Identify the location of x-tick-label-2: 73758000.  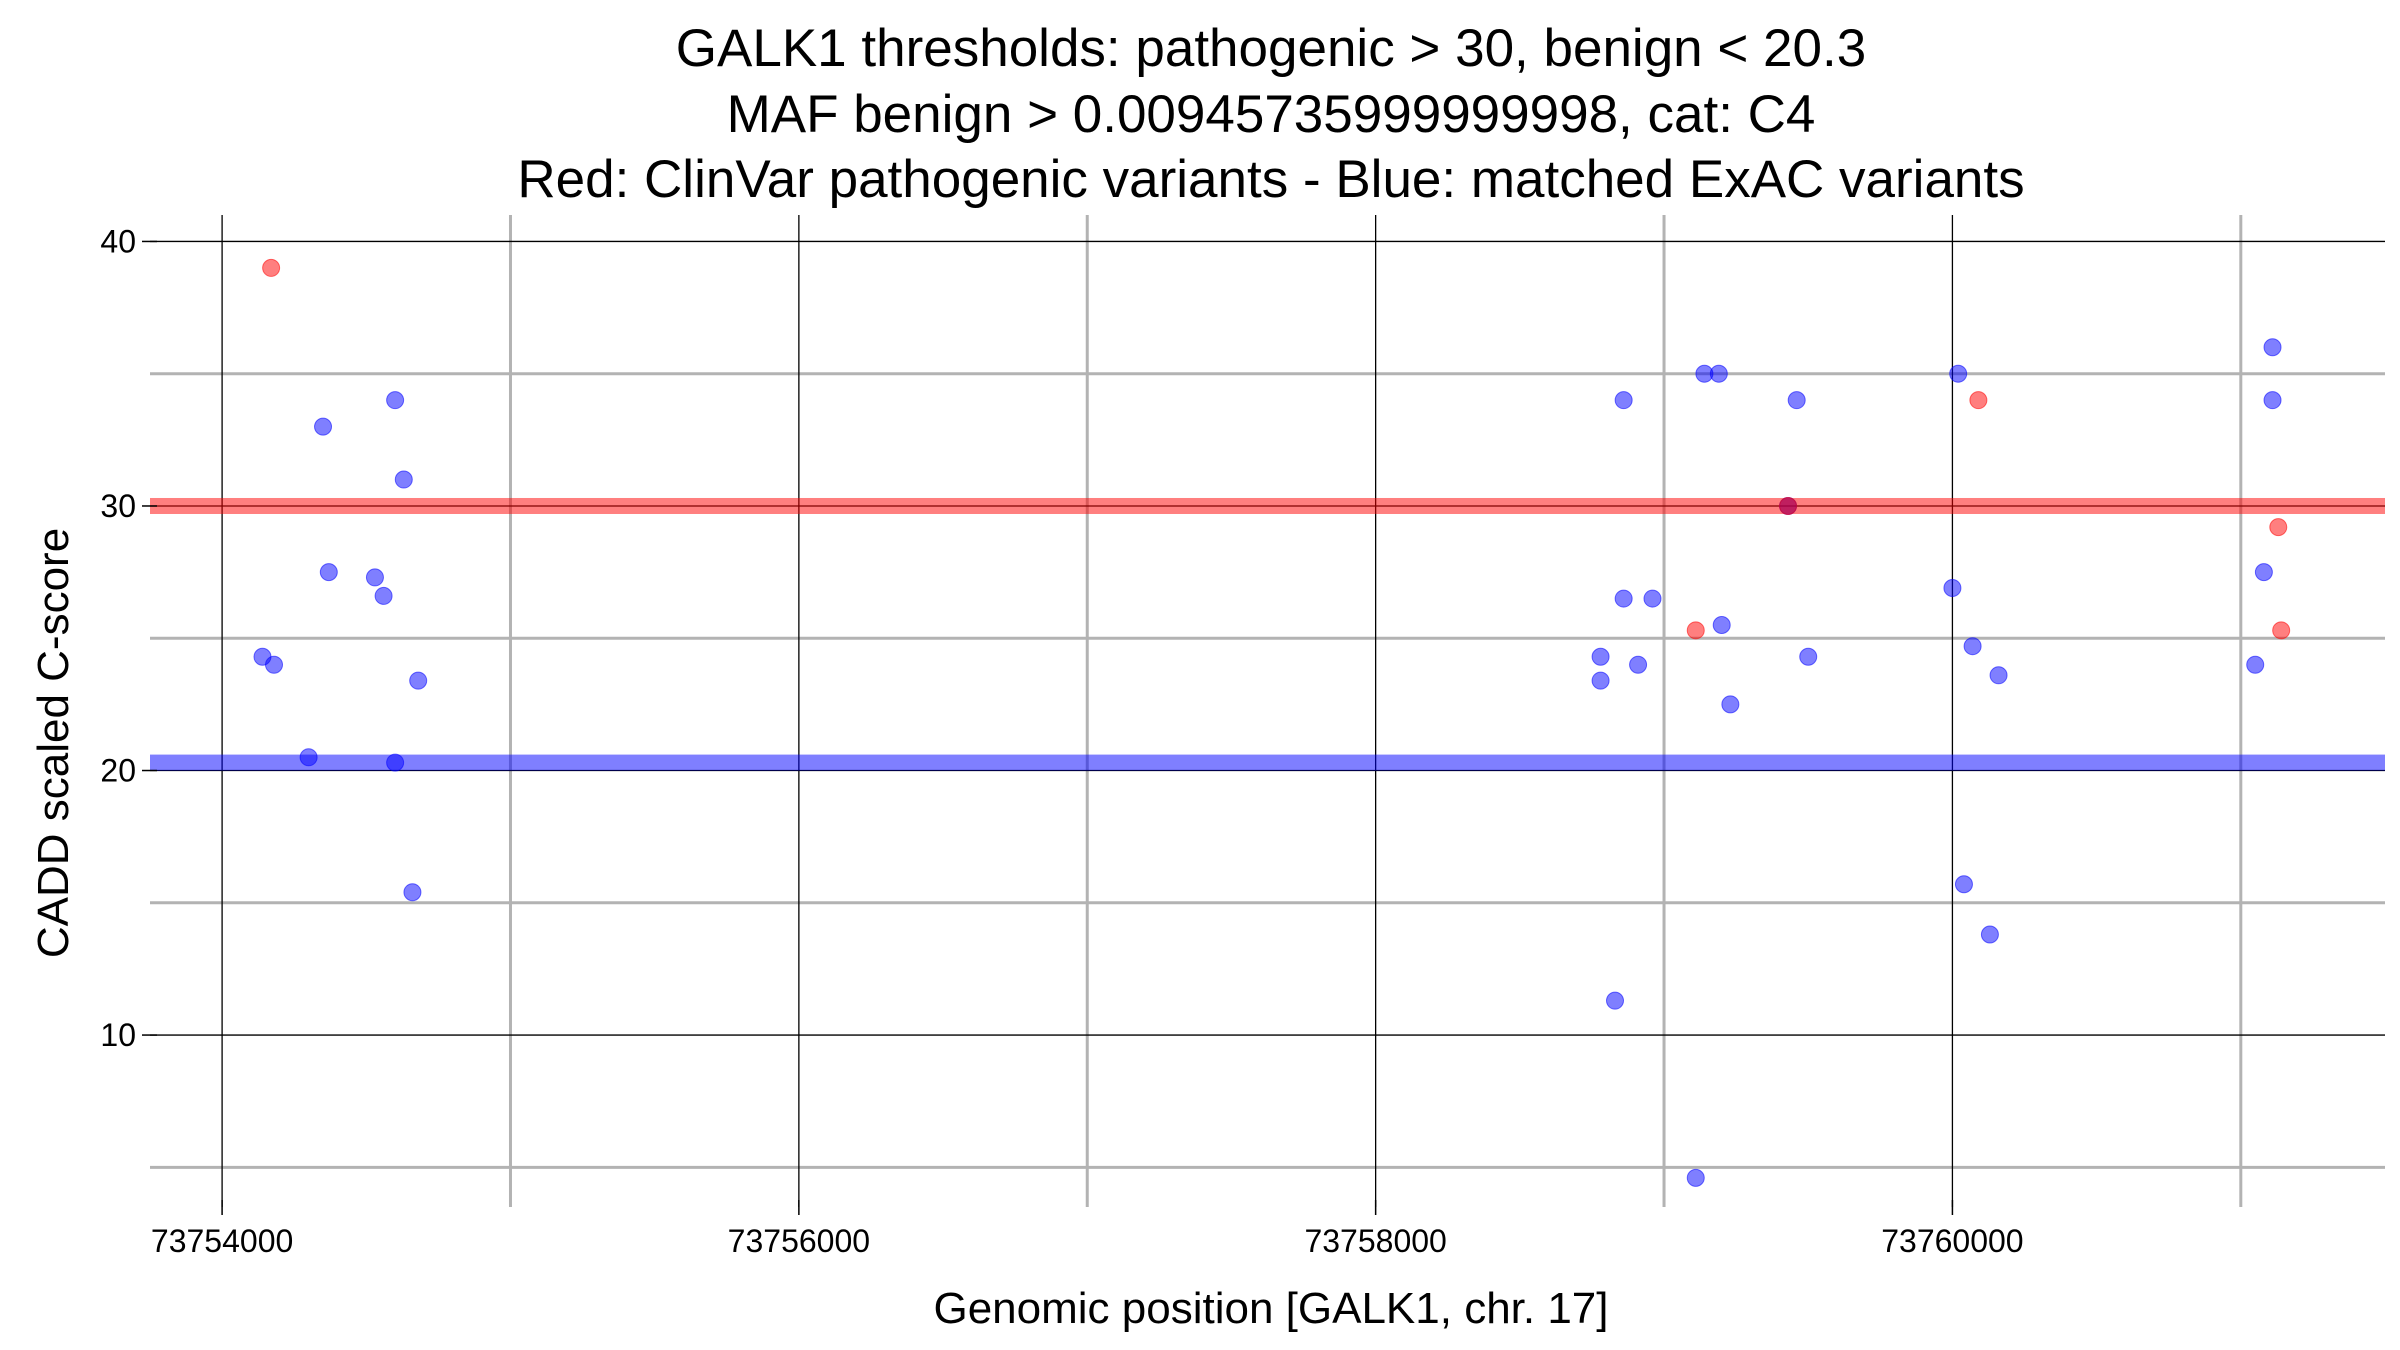
(1375, 1241).